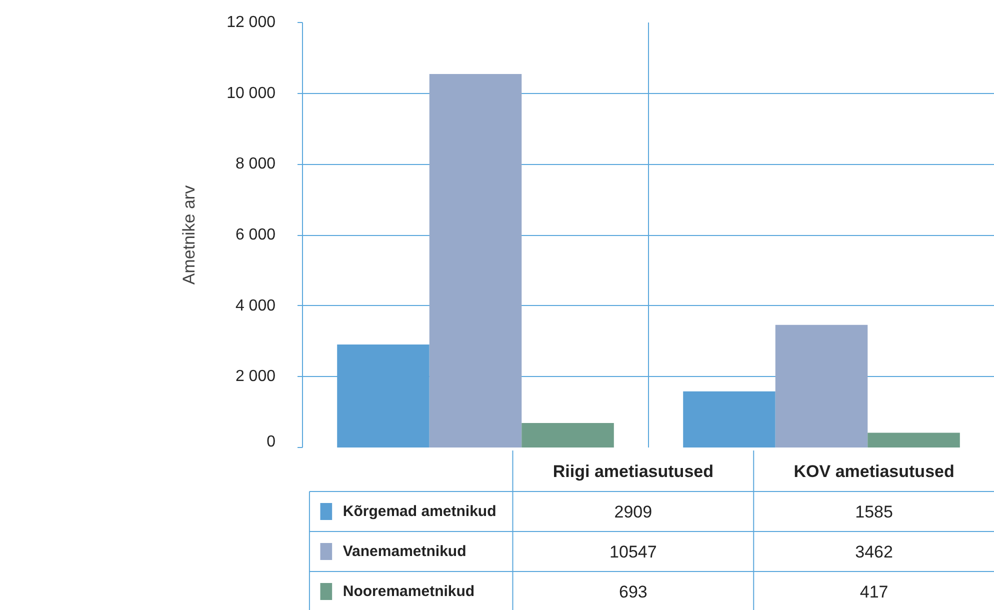  What do you see at coordinates (271, 442) in the screenshot?
I see `y-tick-label: 0` at bounding box center [271, 442].